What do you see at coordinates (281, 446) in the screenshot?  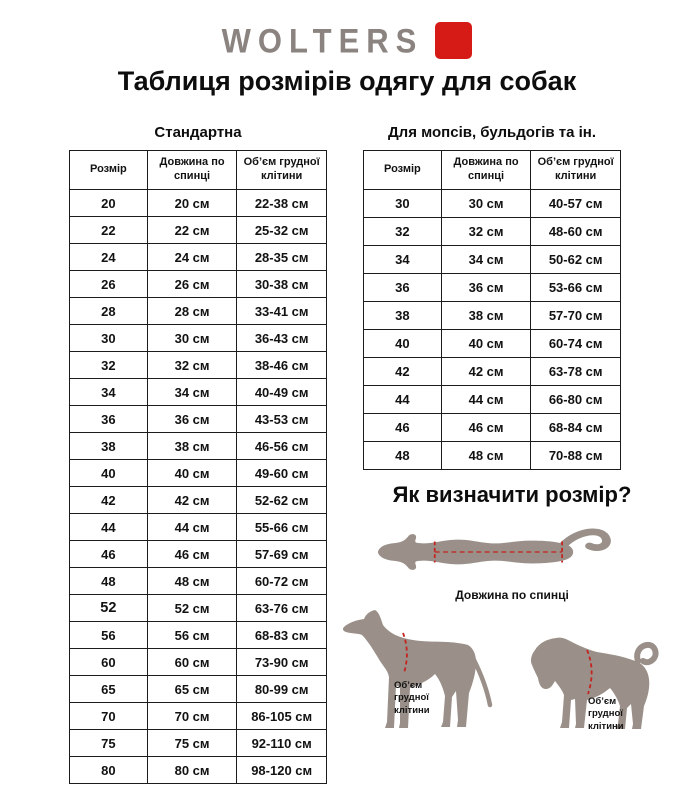 I see `table-cell: 46-56 см` at bounding box center [281, 446].